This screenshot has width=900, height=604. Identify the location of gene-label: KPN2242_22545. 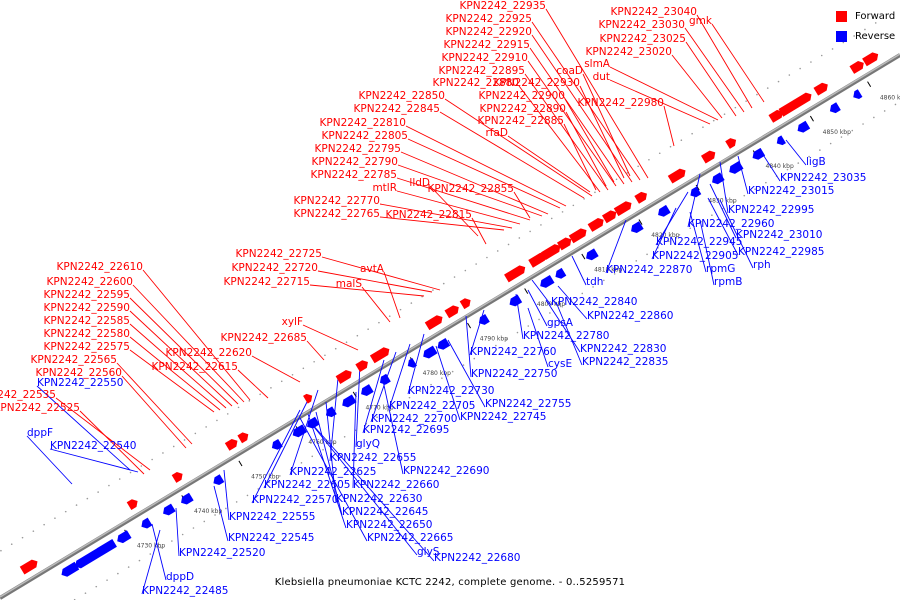
(271, 538).